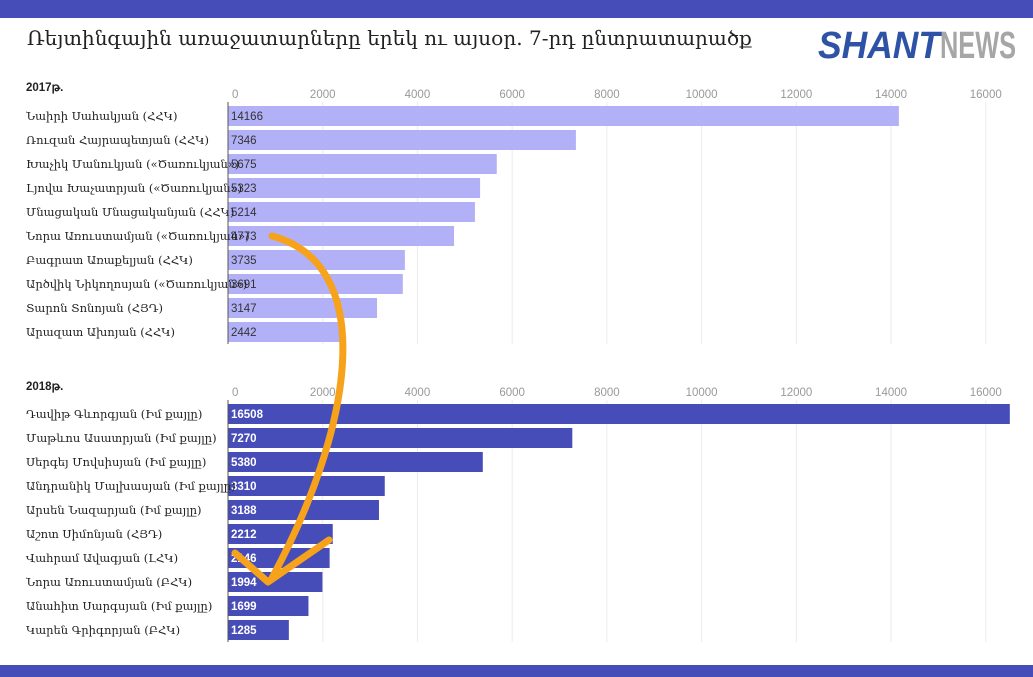 The image size is (1033, 677). I want to click on shantnews-logo: SHANT NEWS, so click(917, 45).